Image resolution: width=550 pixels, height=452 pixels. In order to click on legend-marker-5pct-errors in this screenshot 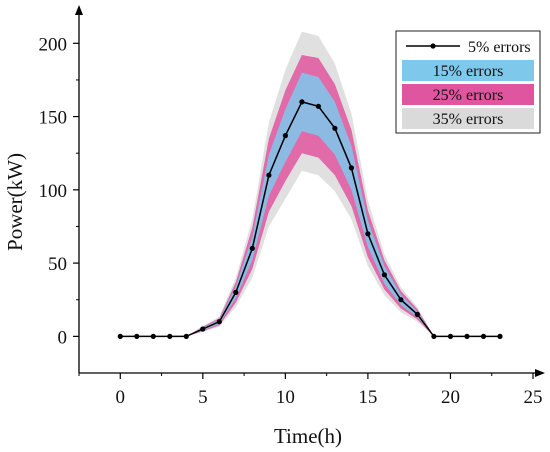, I will do `click(433, 46)`.